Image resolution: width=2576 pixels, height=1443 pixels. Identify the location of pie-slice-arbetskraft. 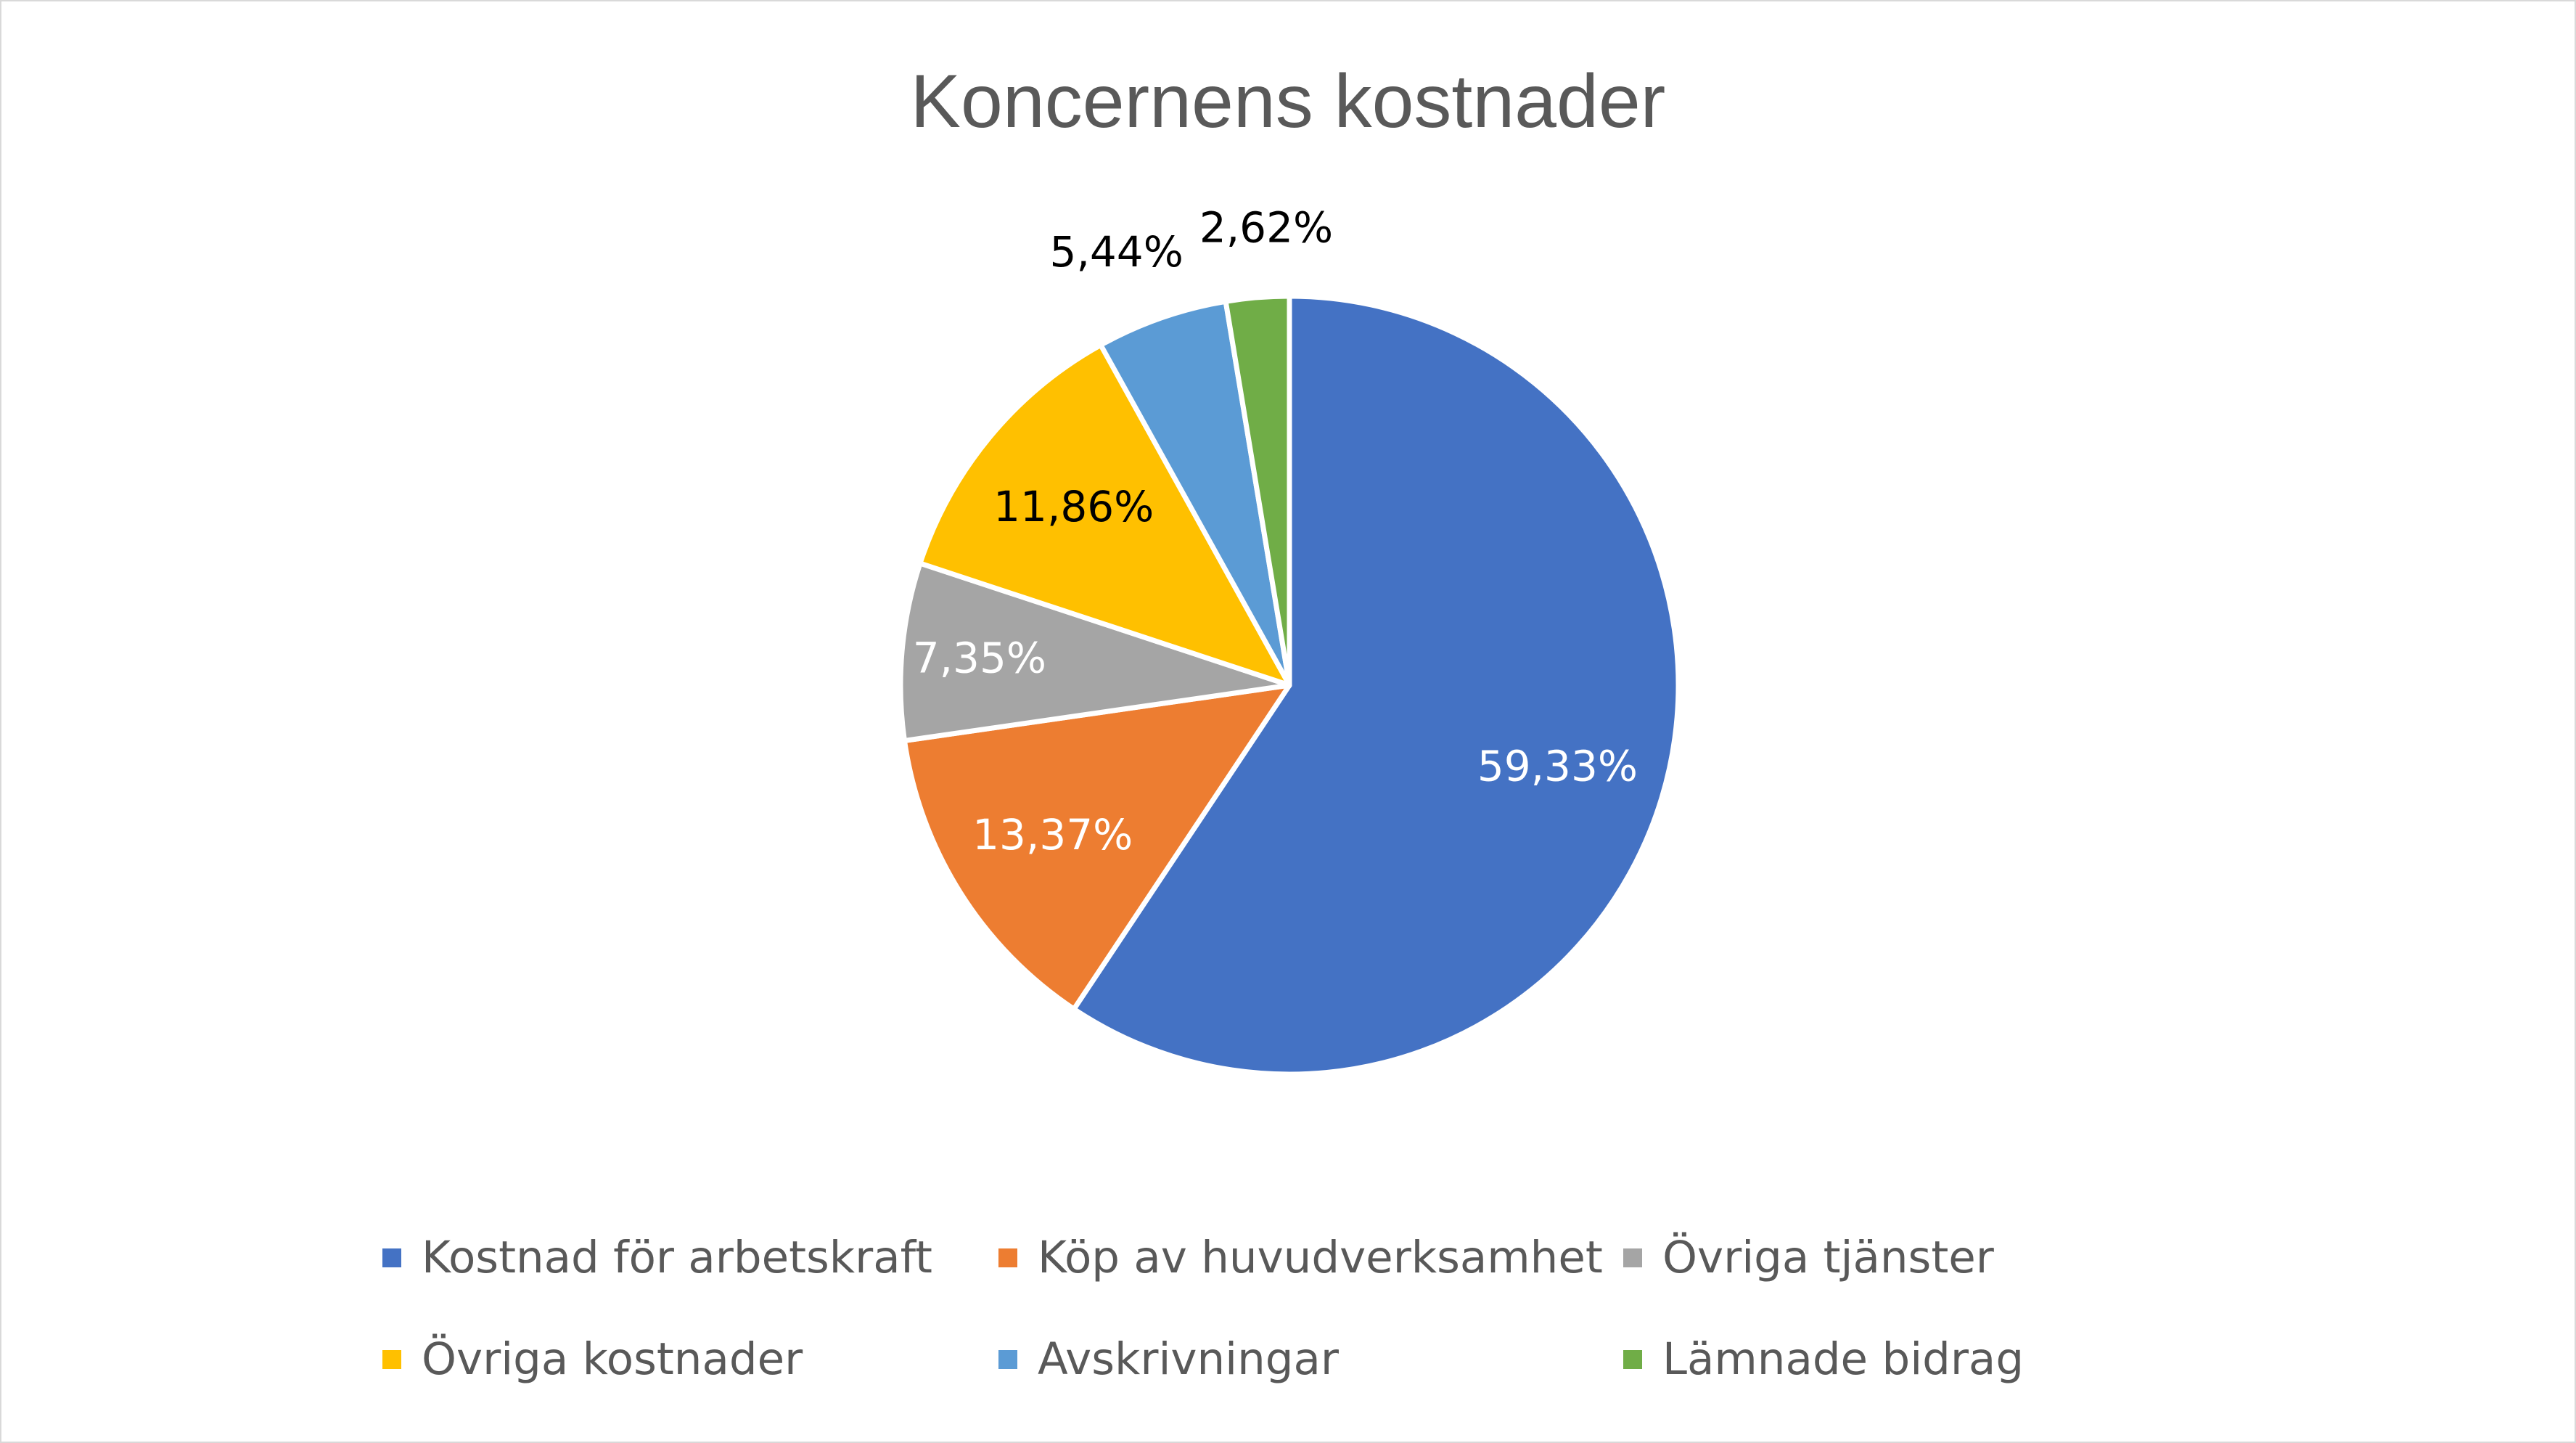
(1376, 685).